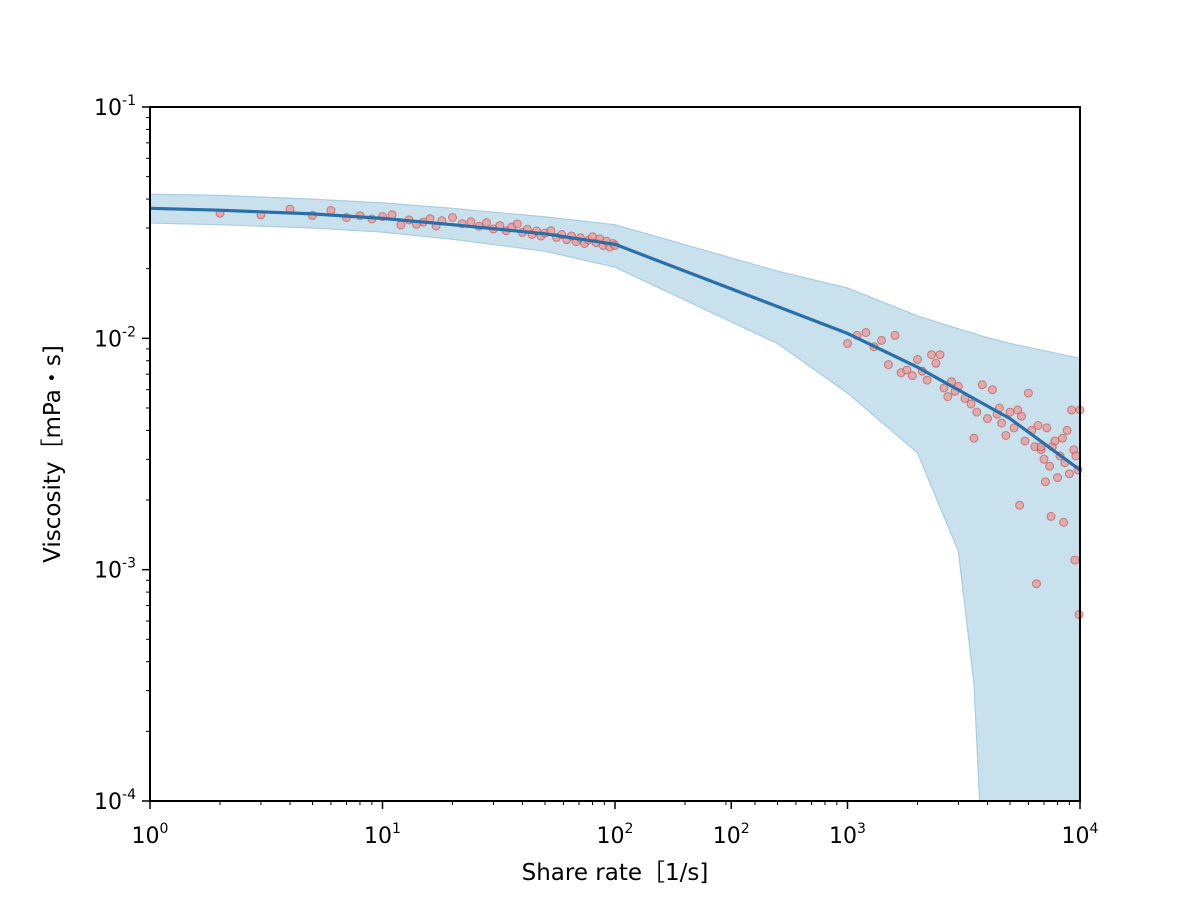 Image resolution: width=1200 pixels, height=900 pixels. What do you see at coordinates (615, 873) in the screenshot?
I see `x-axis-title: Share rate［1/s]` at bounding box center [615, 873].